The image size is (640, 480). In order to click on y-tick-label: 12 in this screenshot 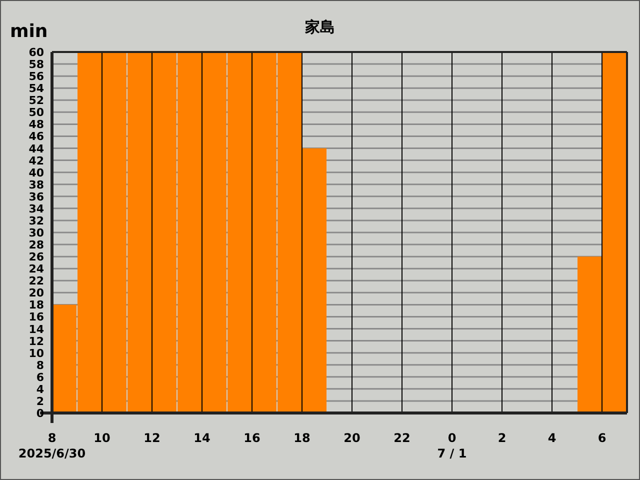, I will do `click(36, 341)`.